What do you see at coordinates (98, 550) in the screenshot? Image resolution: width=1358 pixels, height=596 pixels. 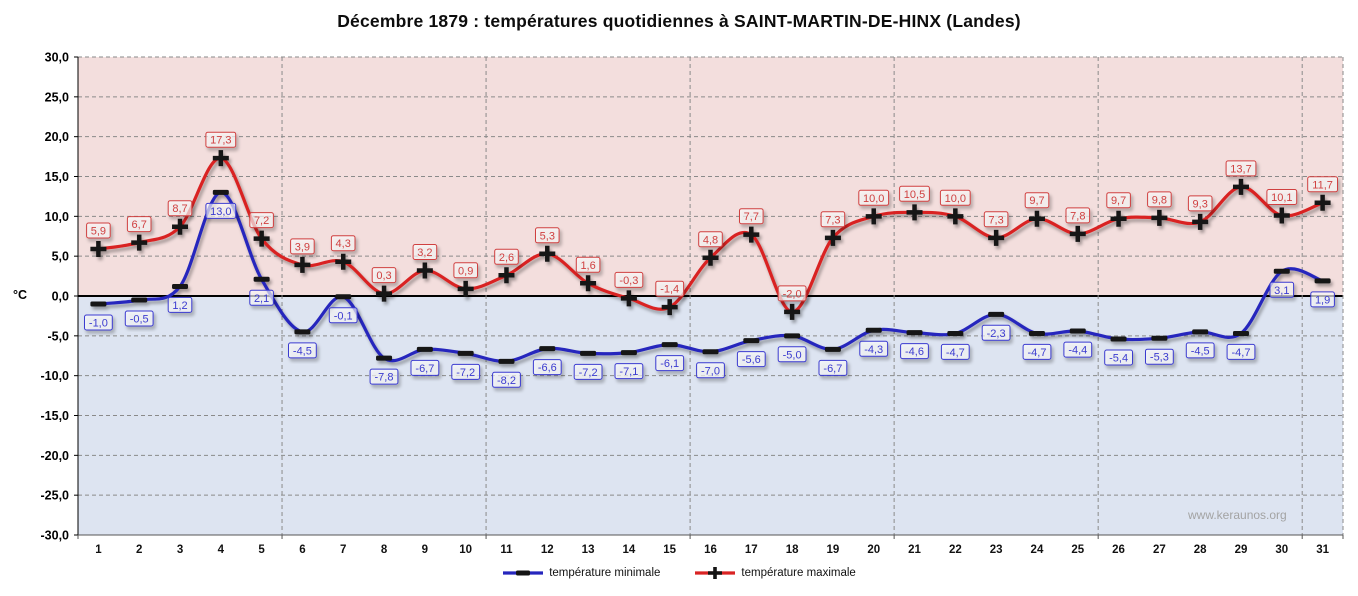 I see `svg-text: 1` at bounding box center [98, 550].